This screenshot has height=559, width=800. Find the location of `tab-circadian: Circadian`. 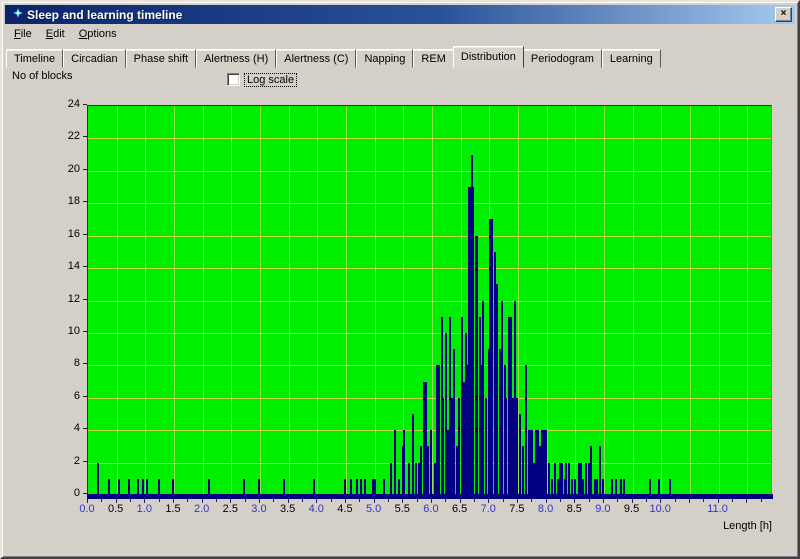

tab-circadian: Circadian is located at coordinates (94, 58).